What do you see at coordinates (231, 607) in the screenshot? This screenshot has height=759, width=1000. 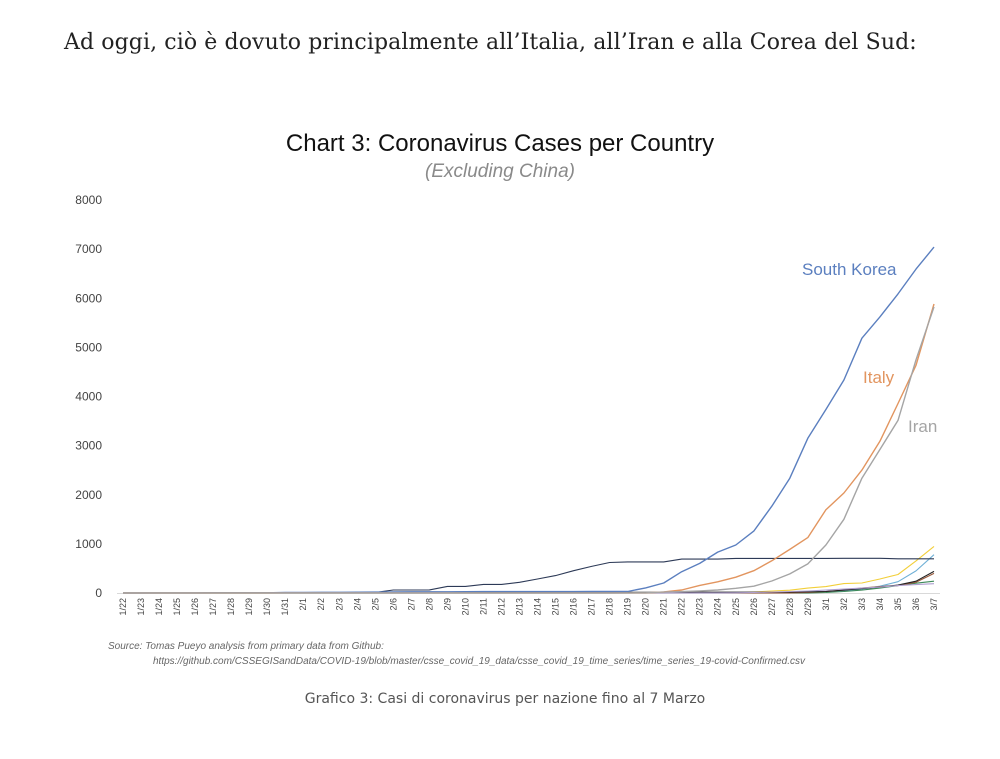 I see `x-tick-label: 1/28` at bounding box center [231, 607].